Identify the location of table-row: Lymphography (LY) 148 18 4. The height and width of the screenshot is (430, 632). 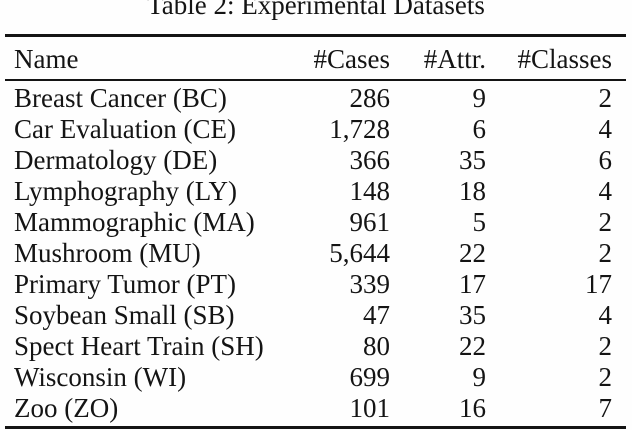
(315, 191).